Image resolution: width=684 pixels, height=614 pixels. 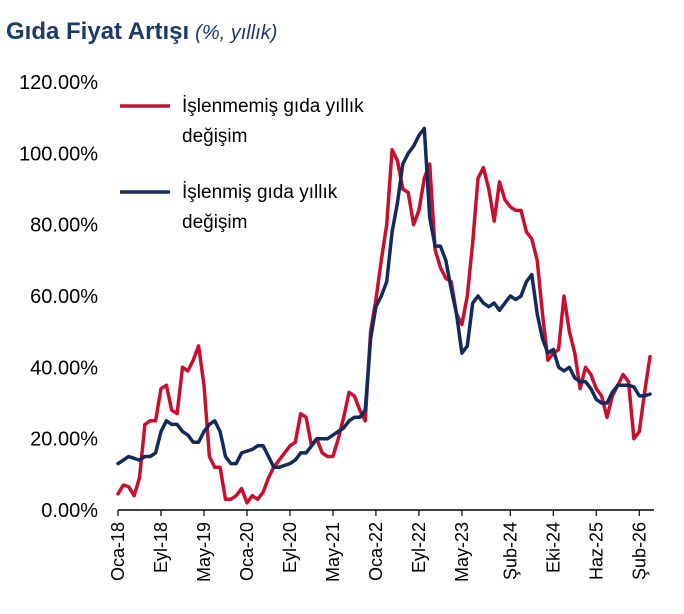 I want to click on chart-title-block: Gıda Fiyat Artışı (%, yıllık), so click(x=141, y=32).